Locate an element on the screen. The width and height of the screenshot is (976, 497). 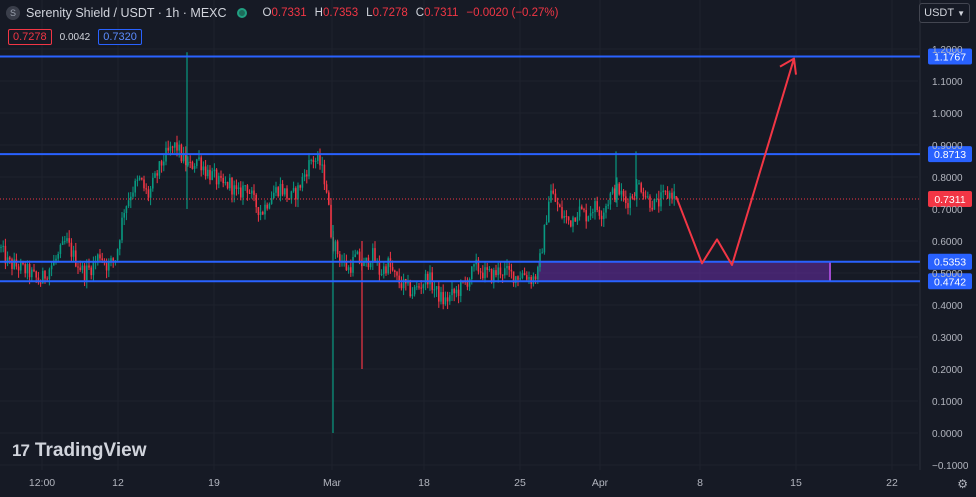
currency-button: USDT ▼ is located at coordinates (944, 13).